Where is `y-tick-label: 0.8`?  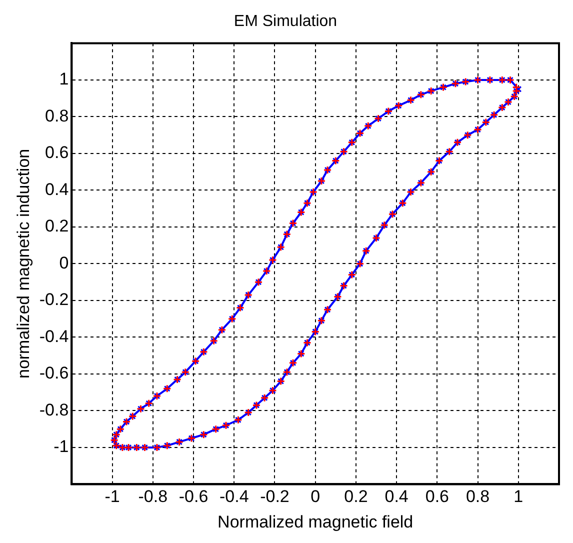
y-tick-label: 0.8 is located at coordinates (57, 116).